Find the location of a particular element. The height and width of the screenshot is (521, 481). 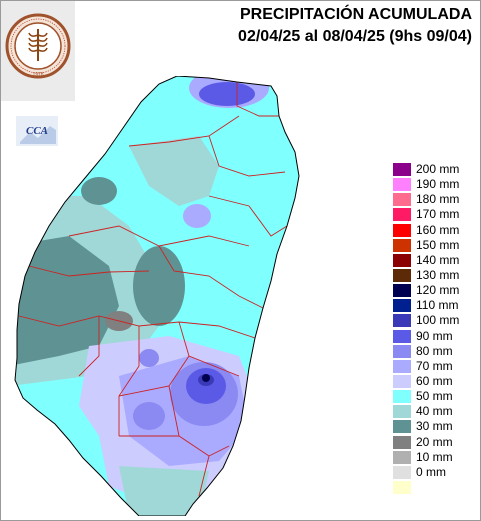

legend-item: 100 mm is located at coordinates (435, 320).